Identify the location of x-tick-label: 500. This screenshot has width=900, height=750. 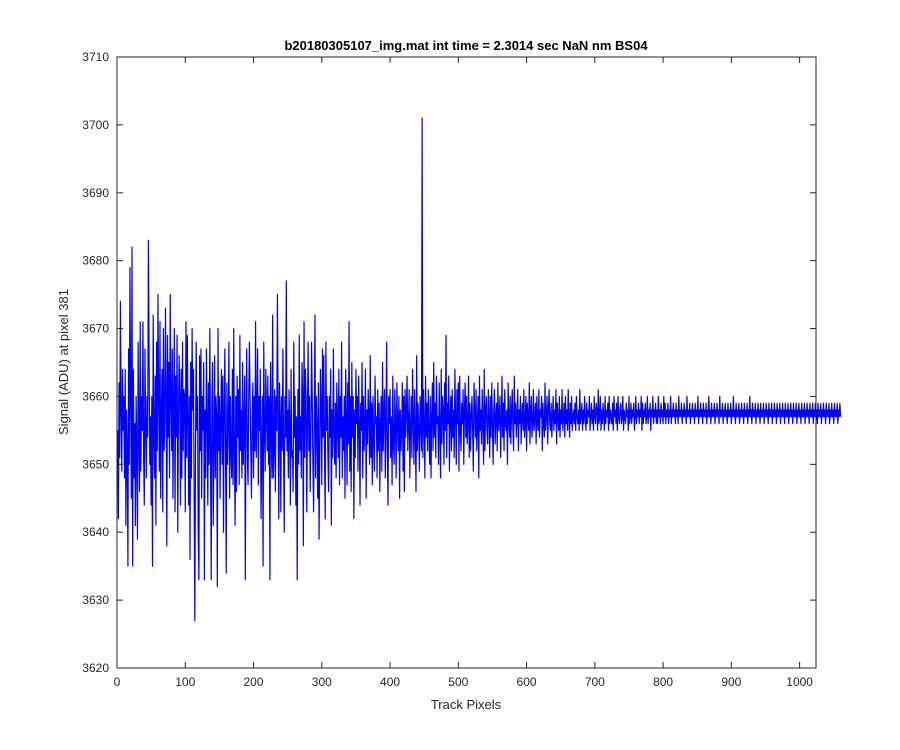
(458, 682).